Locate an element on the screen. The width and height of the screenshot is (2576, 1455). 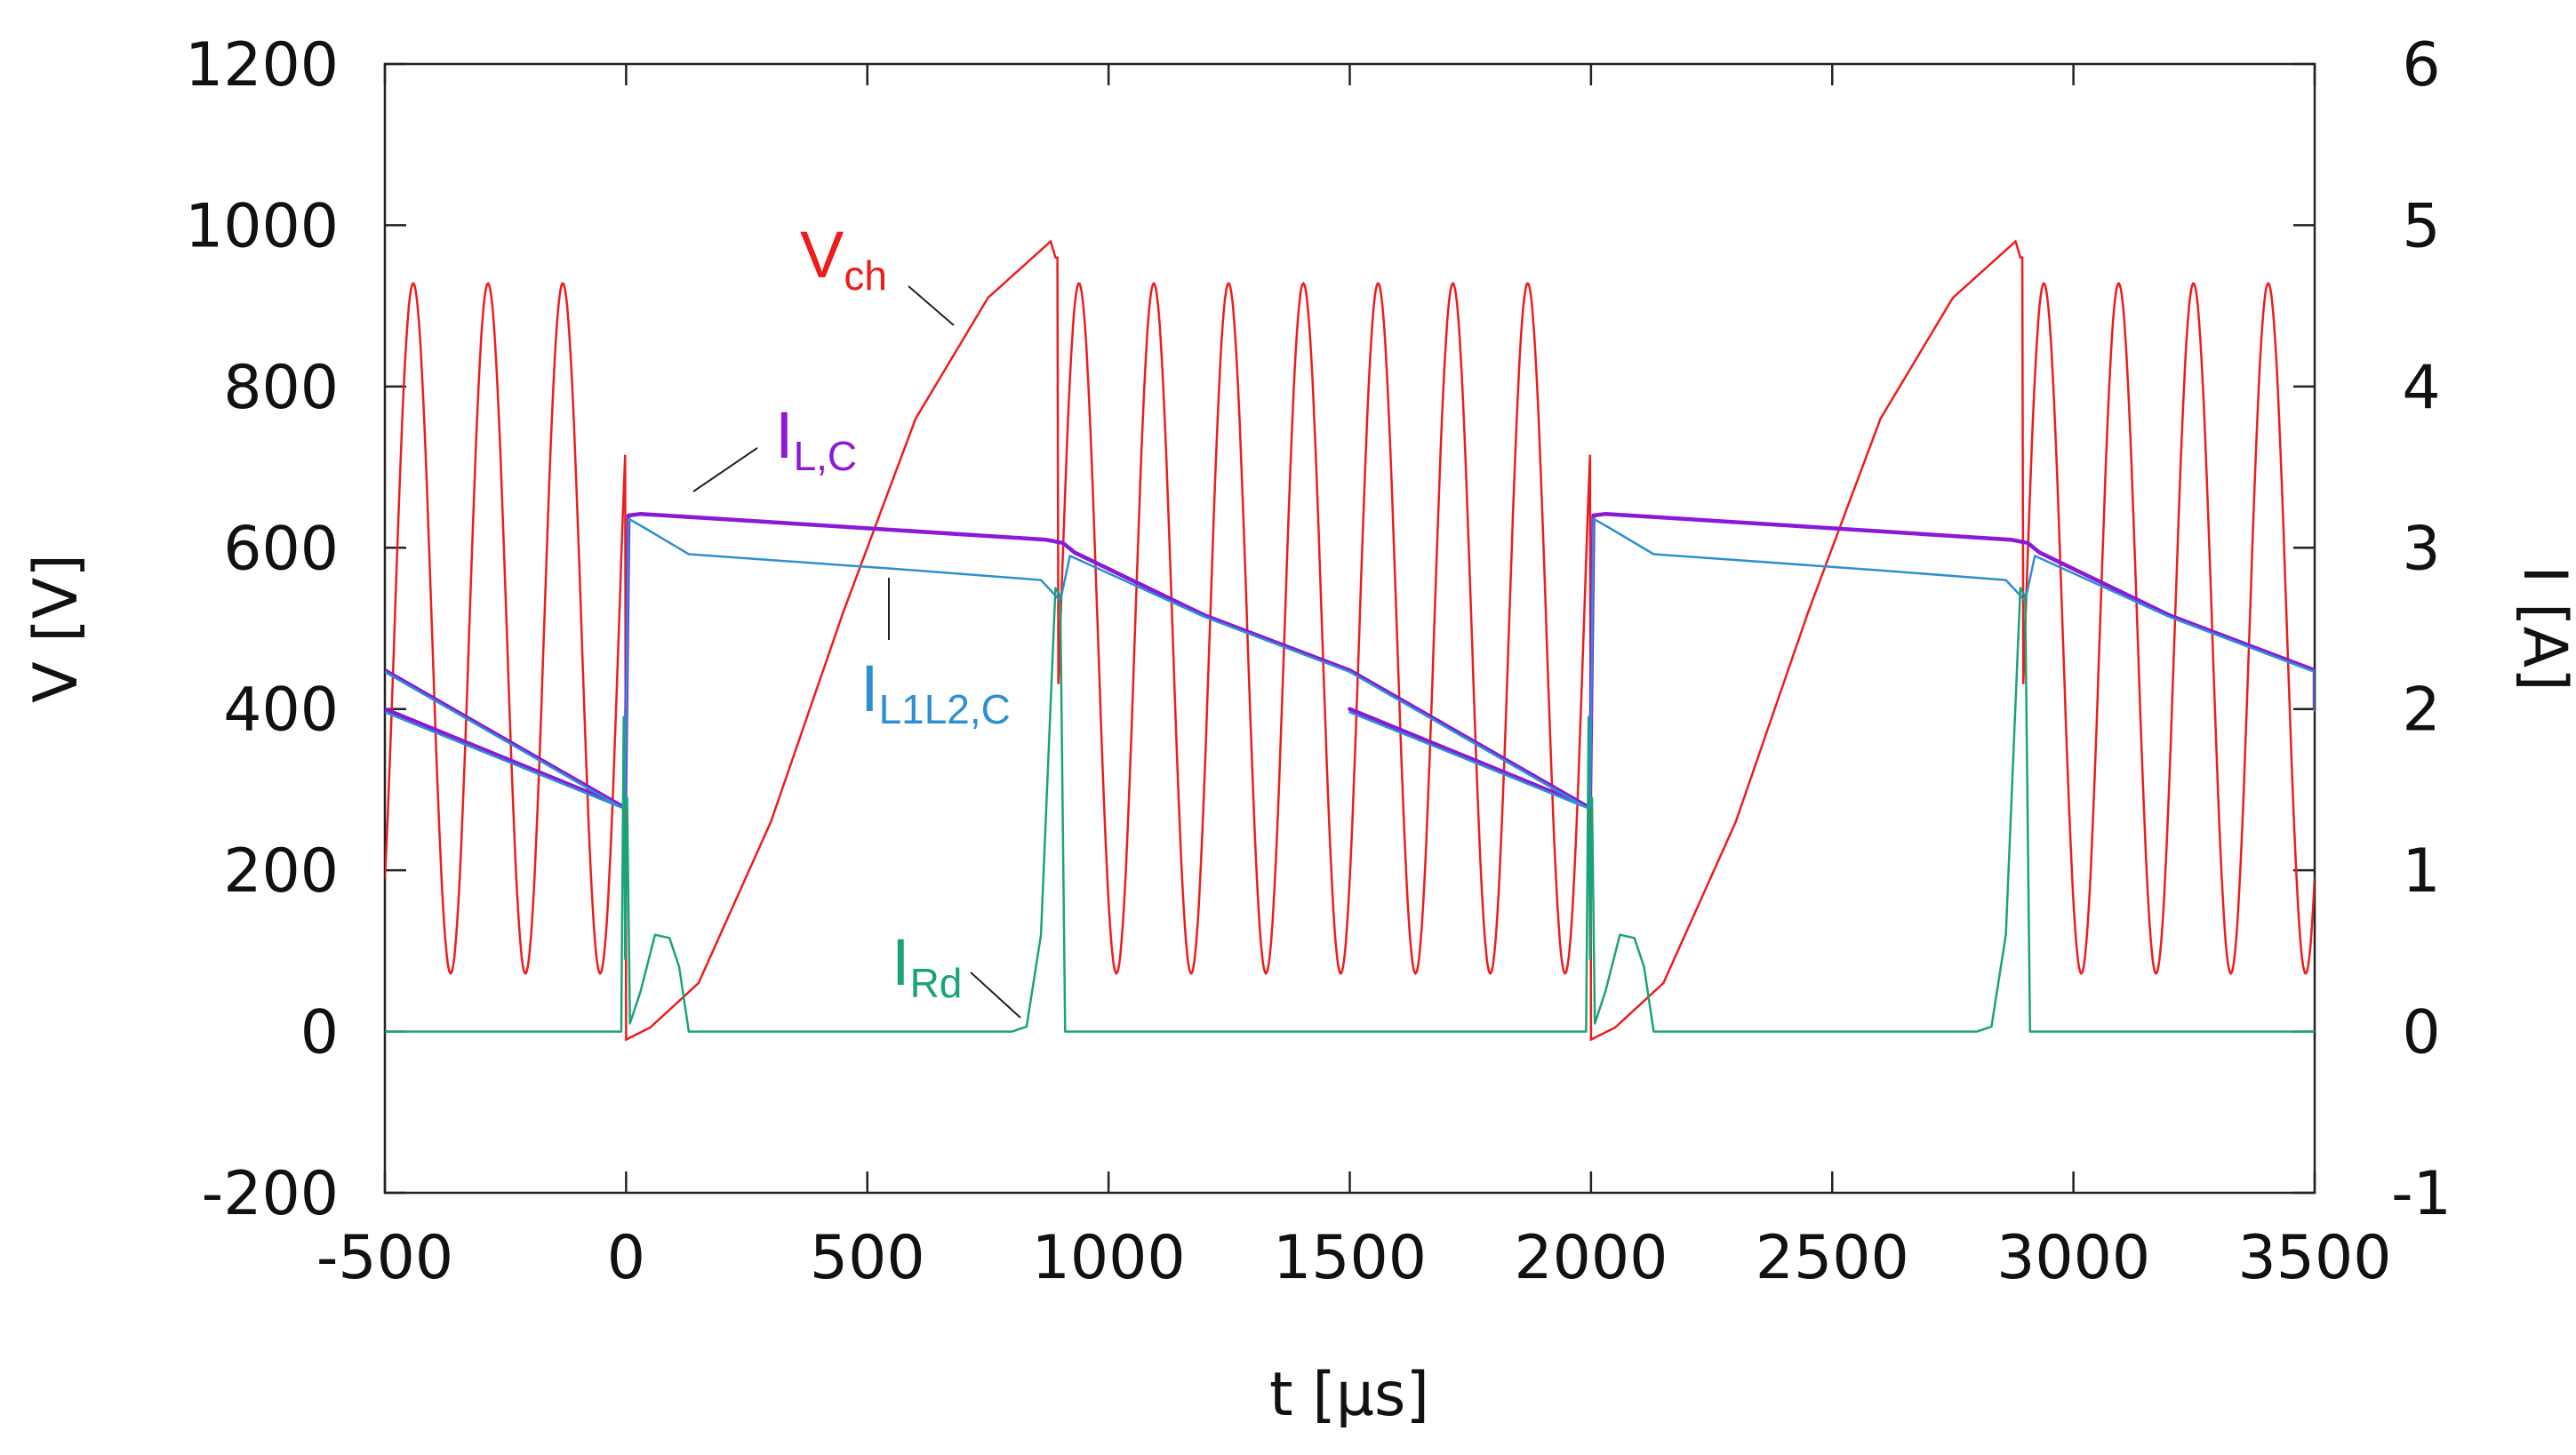
y-right-tick-label: 0 is located at coordinates (2421, 1033).